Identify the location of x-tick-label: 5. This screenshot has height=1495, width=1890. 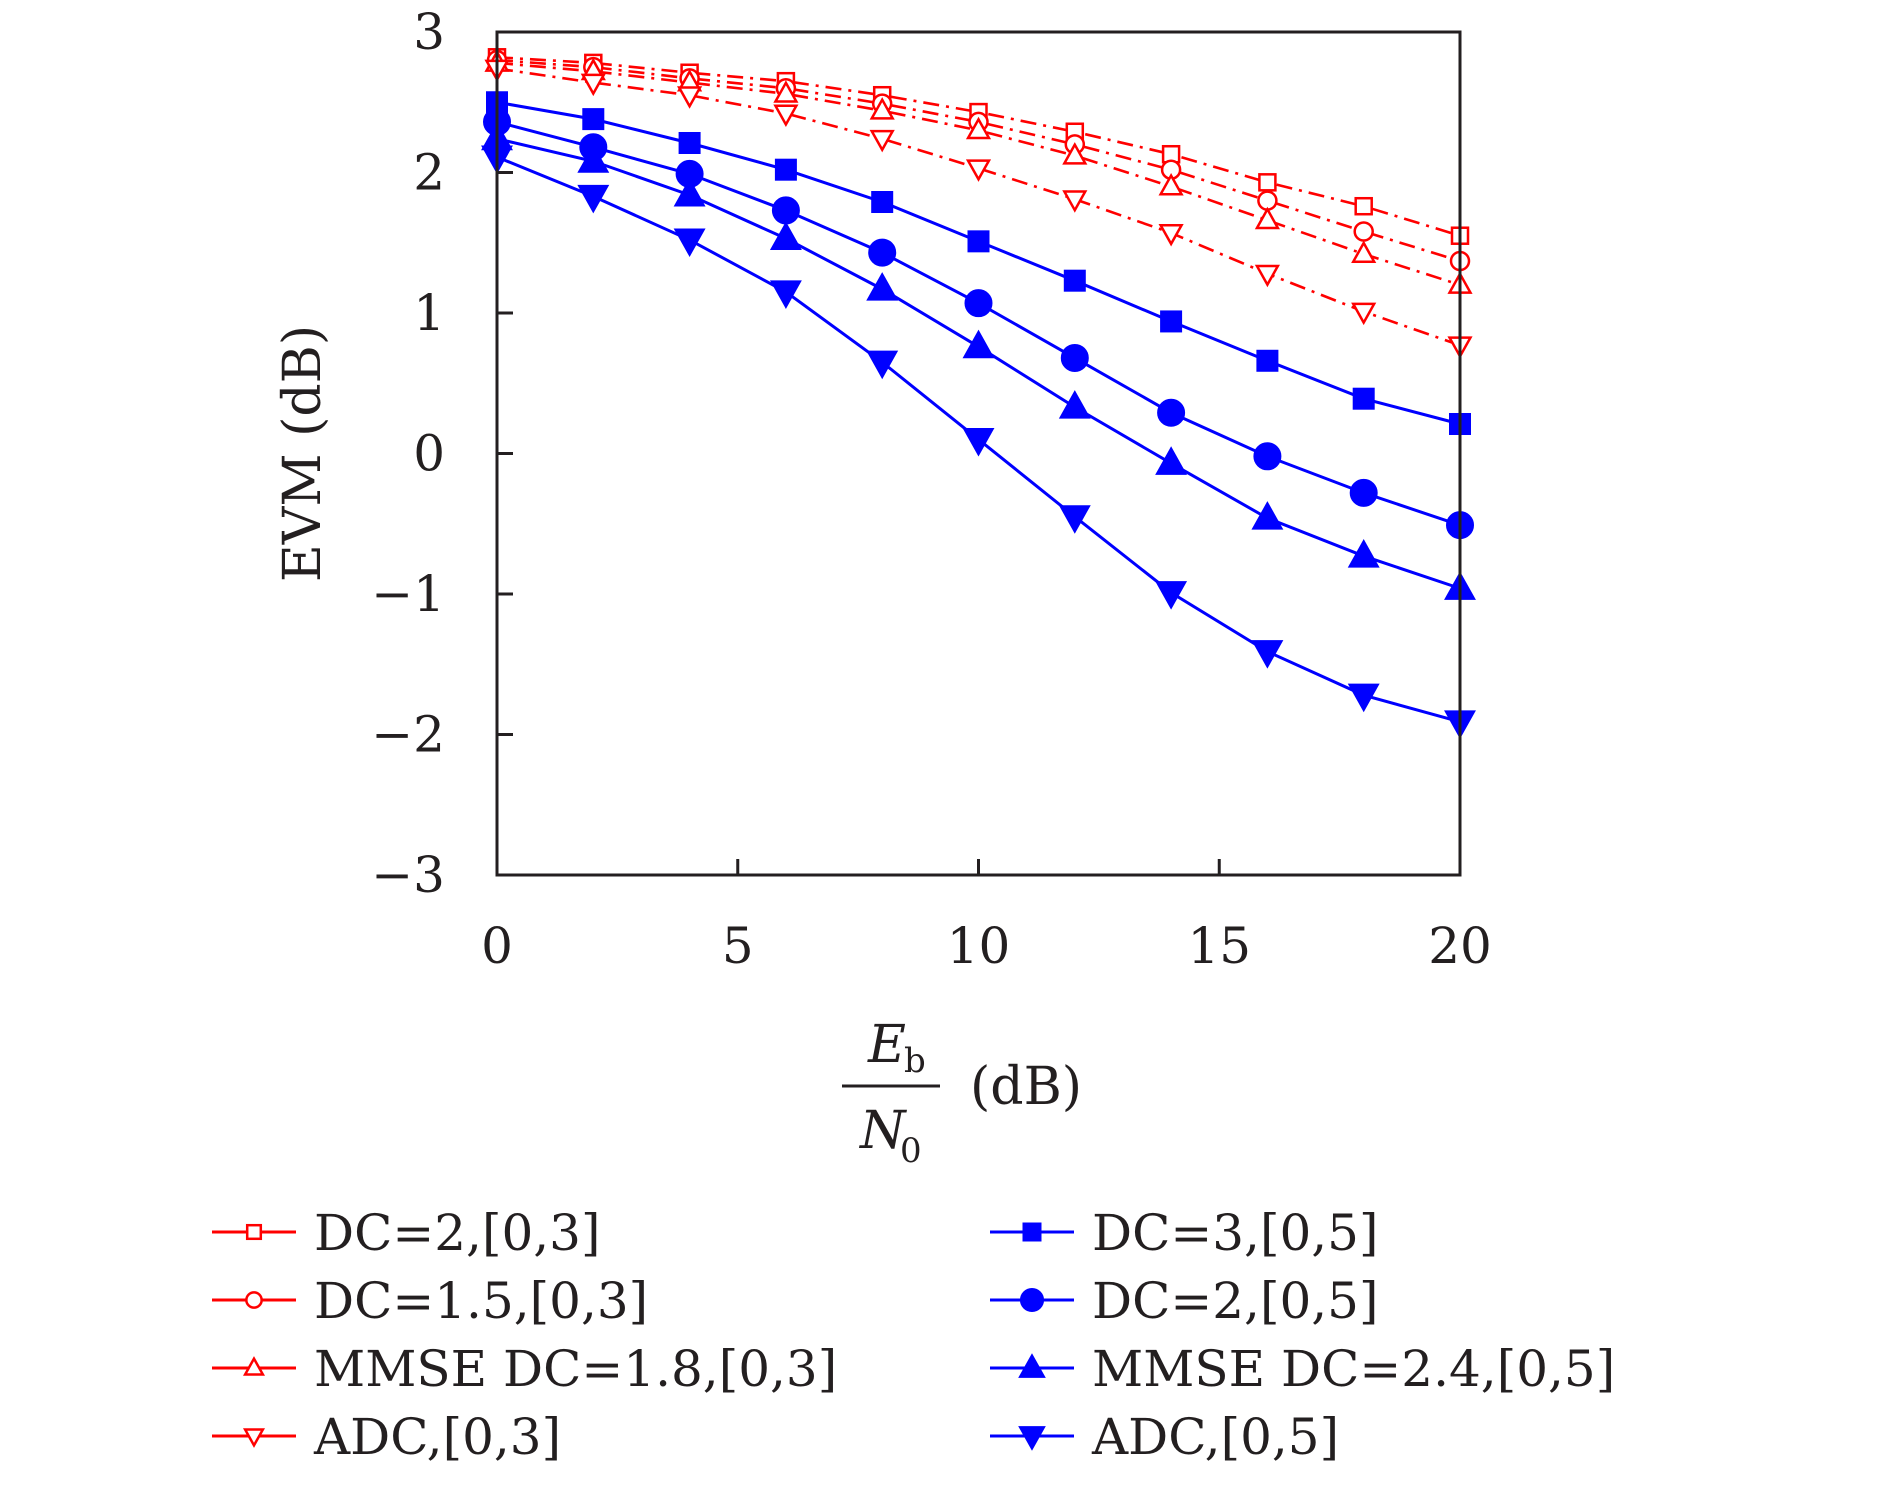
(738, 946).